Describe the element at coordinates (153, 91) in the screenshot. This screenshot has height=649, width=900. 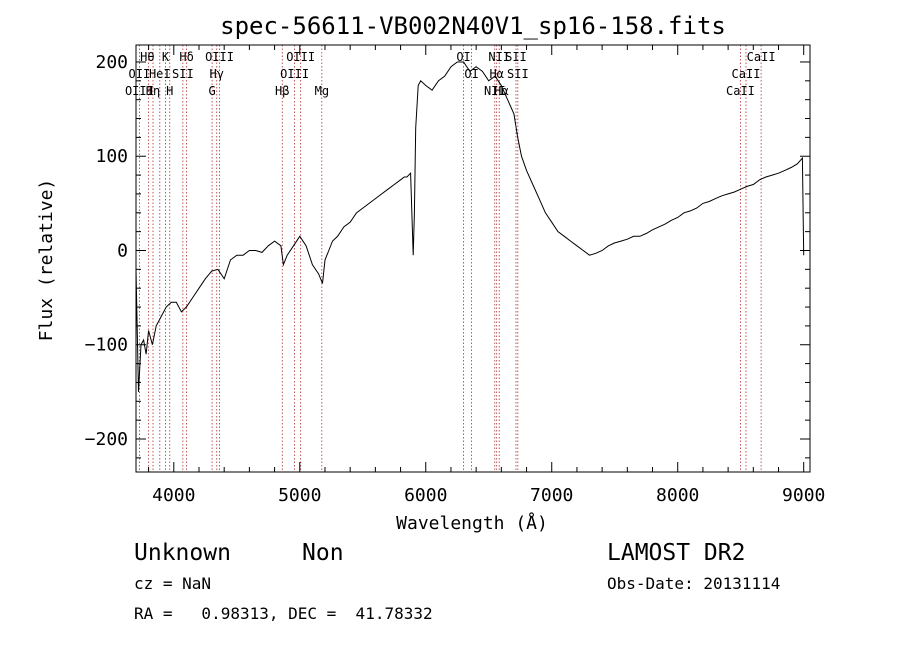
I see `line-label-hη: Hη` at that location.